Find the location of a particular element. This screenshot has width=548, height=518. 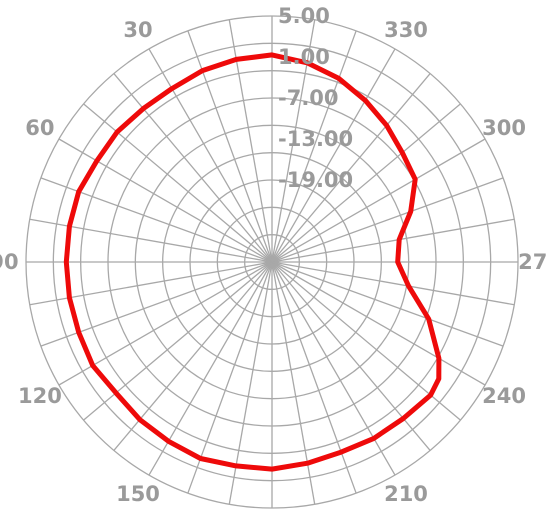

angle-label-270: 270 is located at coordinates (533, 262).